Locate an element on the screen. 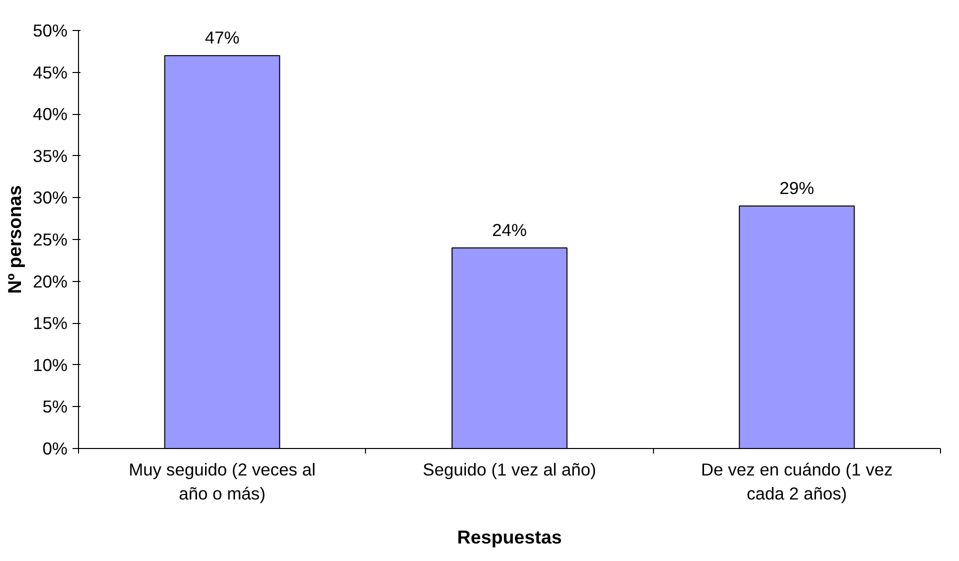  y-tick-label: 25% is located at coordinates (50, 240).